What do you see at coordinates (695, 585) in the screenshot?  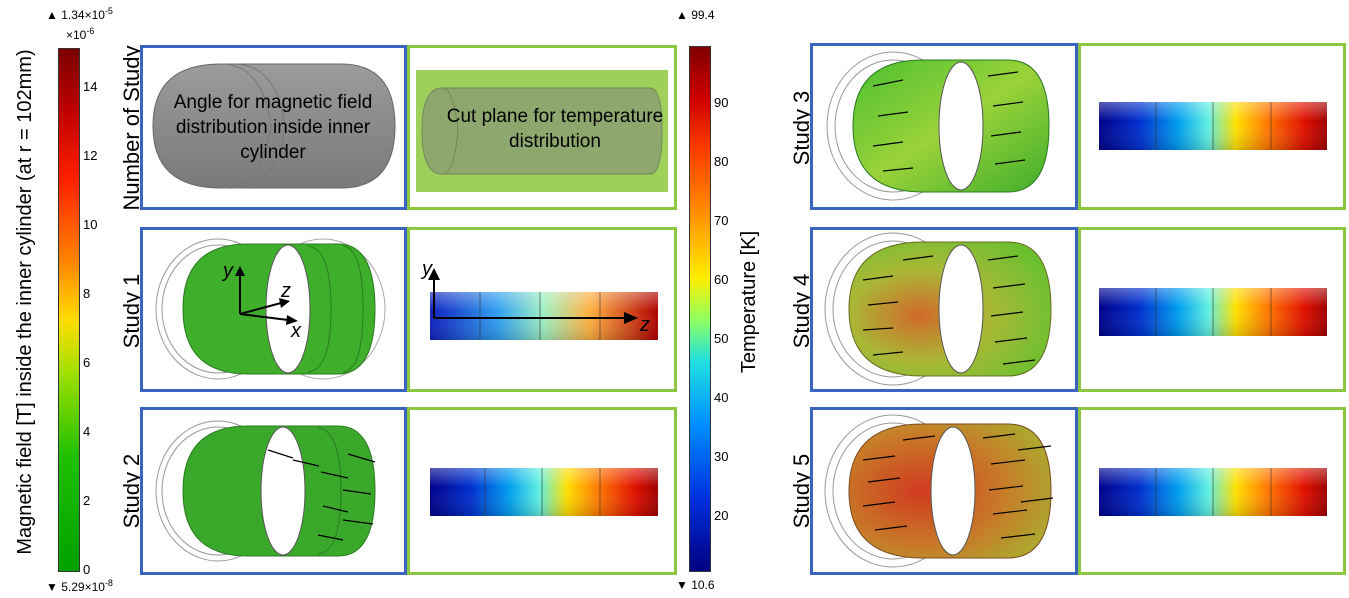 I see `temperature-colorbar-min: ▼ 10.6` at bounding box center [695, 585].